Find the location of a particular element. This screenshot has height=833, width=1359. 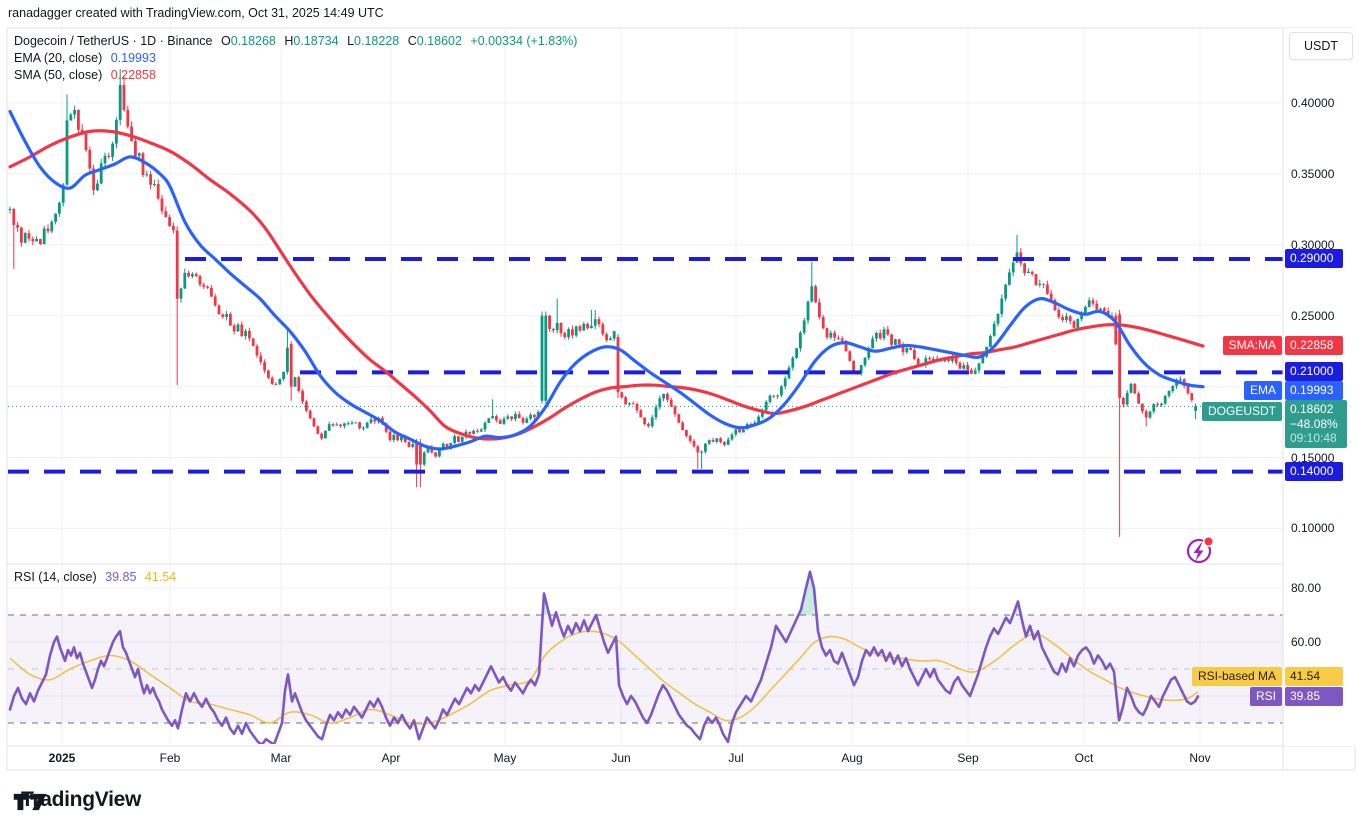

high-label: H is located at coordinates (289, 41).